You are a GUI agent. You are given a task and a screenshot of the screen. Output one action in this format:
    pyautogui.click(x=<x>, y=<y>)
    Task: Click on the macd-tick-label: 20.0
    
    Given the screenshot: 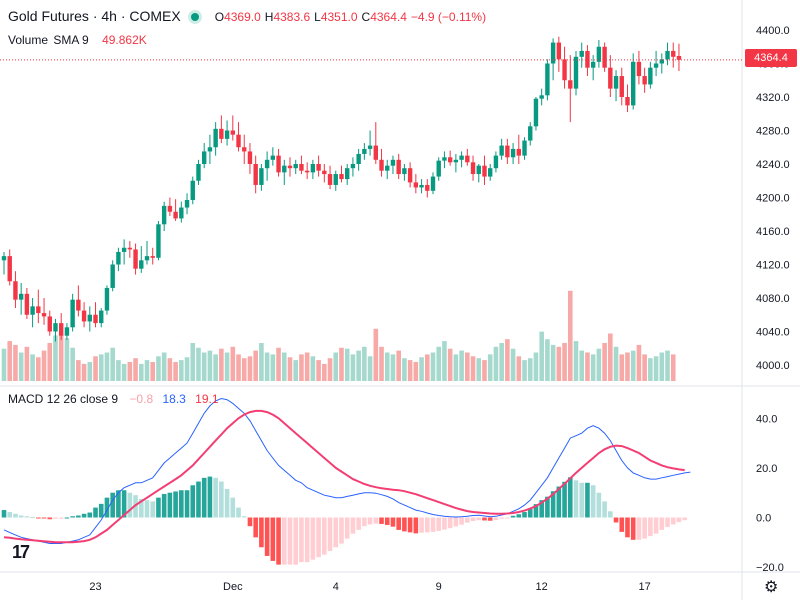 What is the action you would take?
    pyautogui.click(x=766, y=469)
    